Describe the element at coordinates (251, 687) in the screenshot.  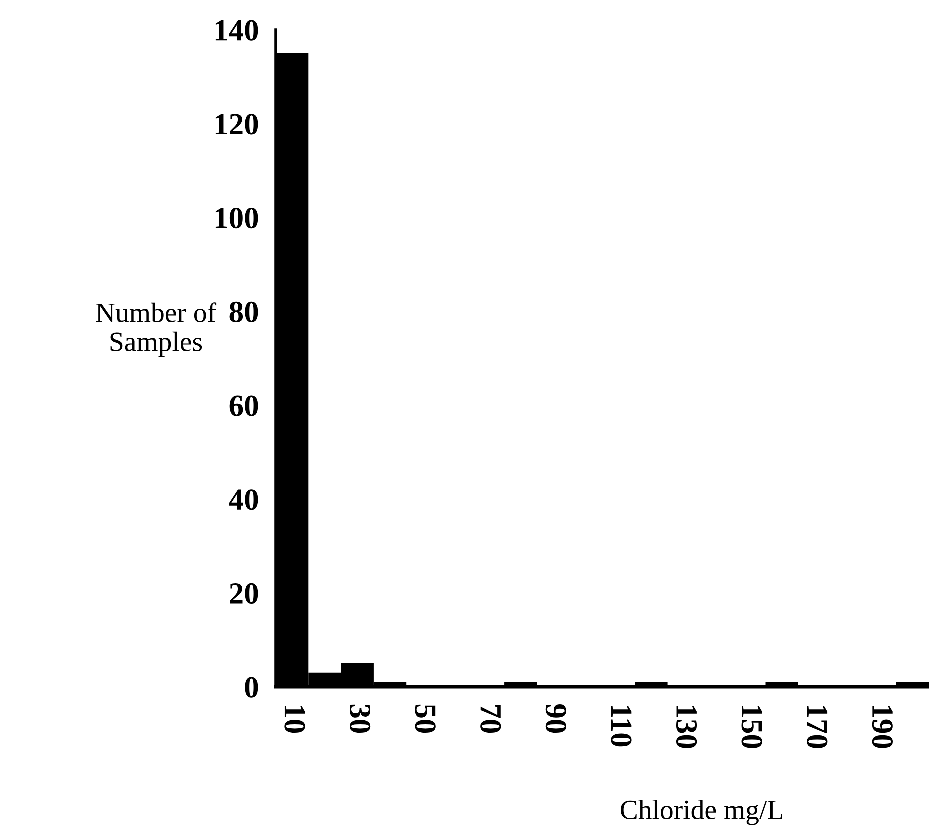
I see `y-tick-label: 0` at that location.